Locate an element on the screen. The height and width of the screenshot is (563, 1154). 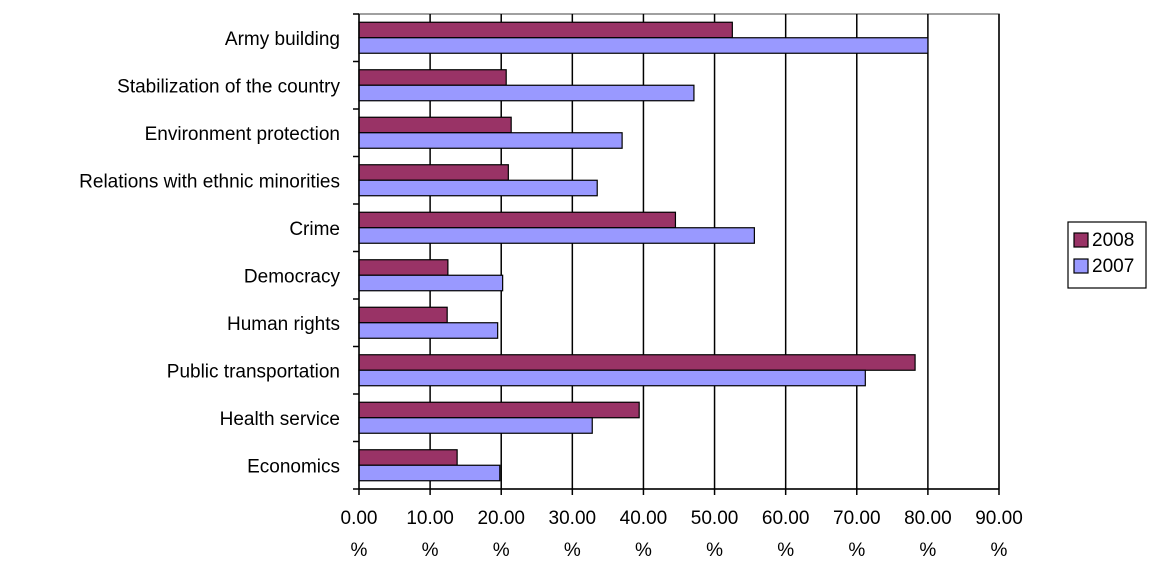
category-label: Environment protection is located at coordinates (242, 134).